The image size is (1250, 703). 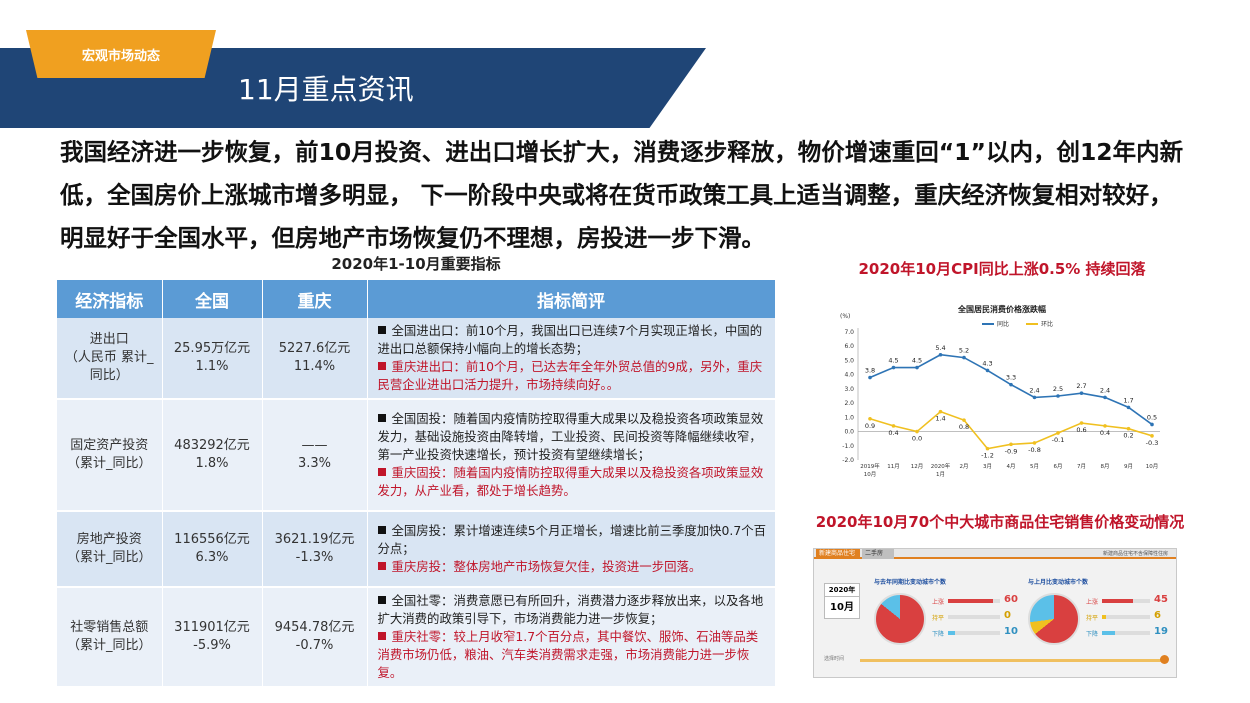 I want to click on y-tick-label: -2.0, so click(x=848, y=460).